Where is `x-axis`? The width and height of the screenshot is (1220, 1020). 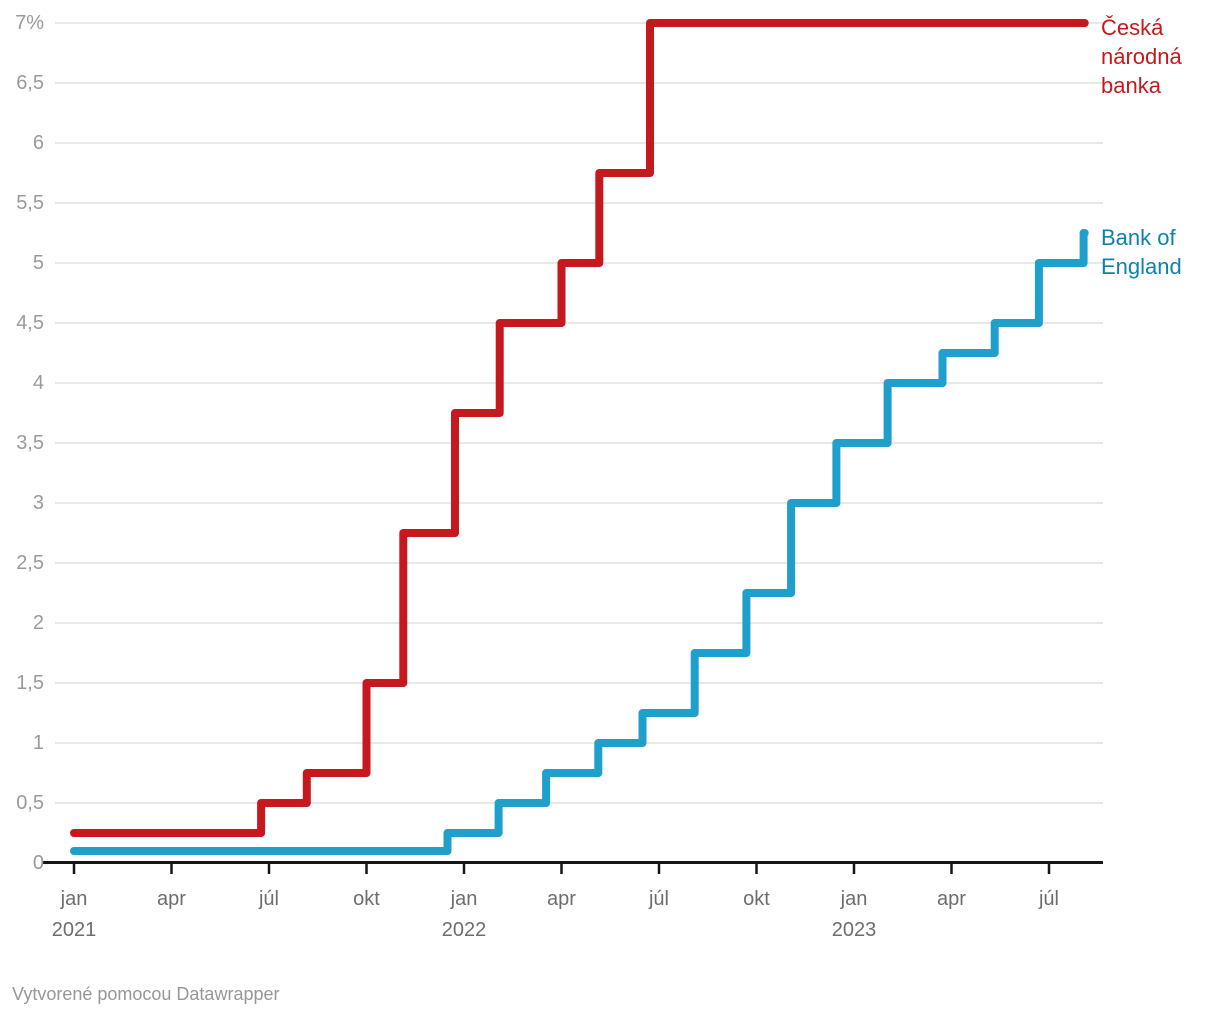
x-axis is located at coordinates (573, 867).